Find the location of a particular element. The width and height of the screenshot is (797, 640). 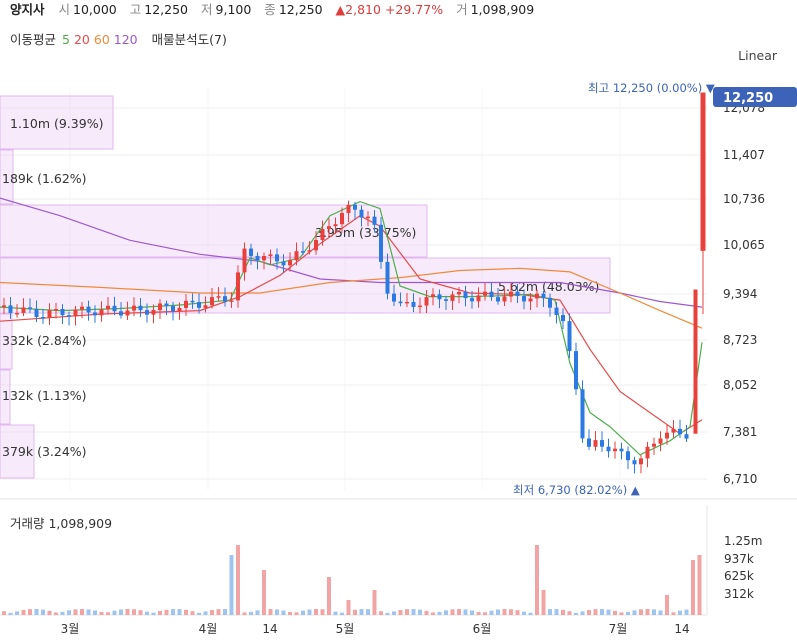

open-value: 10,000 is located at coordinates (95, 9).